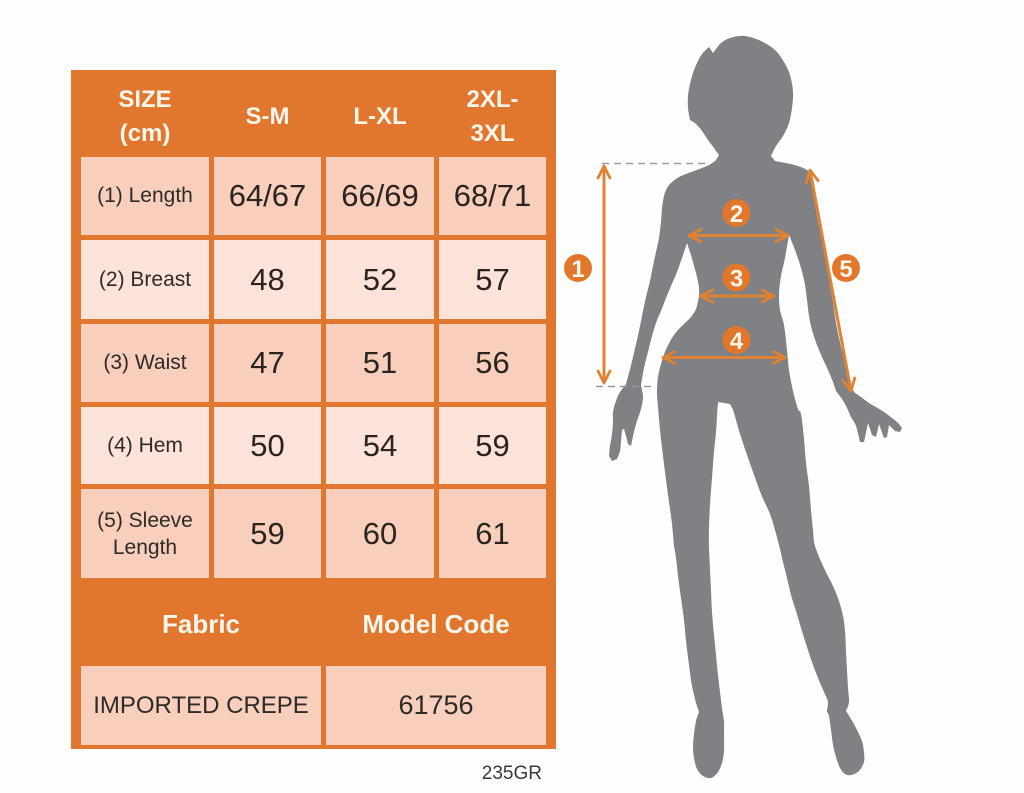 This screenshot has height=793, width=1024. I want to click on svg-text: 3, so click(736, 279).